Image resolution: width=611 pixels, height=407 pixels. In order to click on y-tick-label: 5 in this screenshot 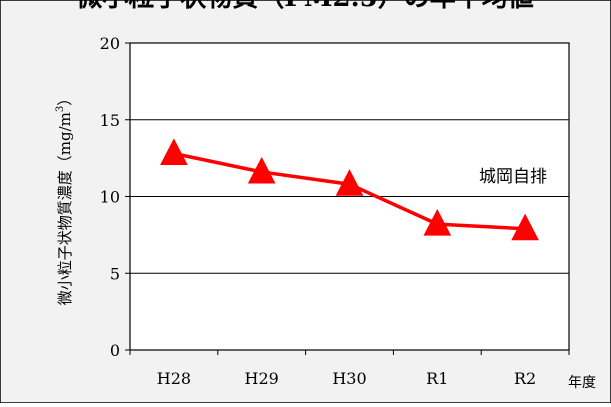, I will do `click(115, 273)`.